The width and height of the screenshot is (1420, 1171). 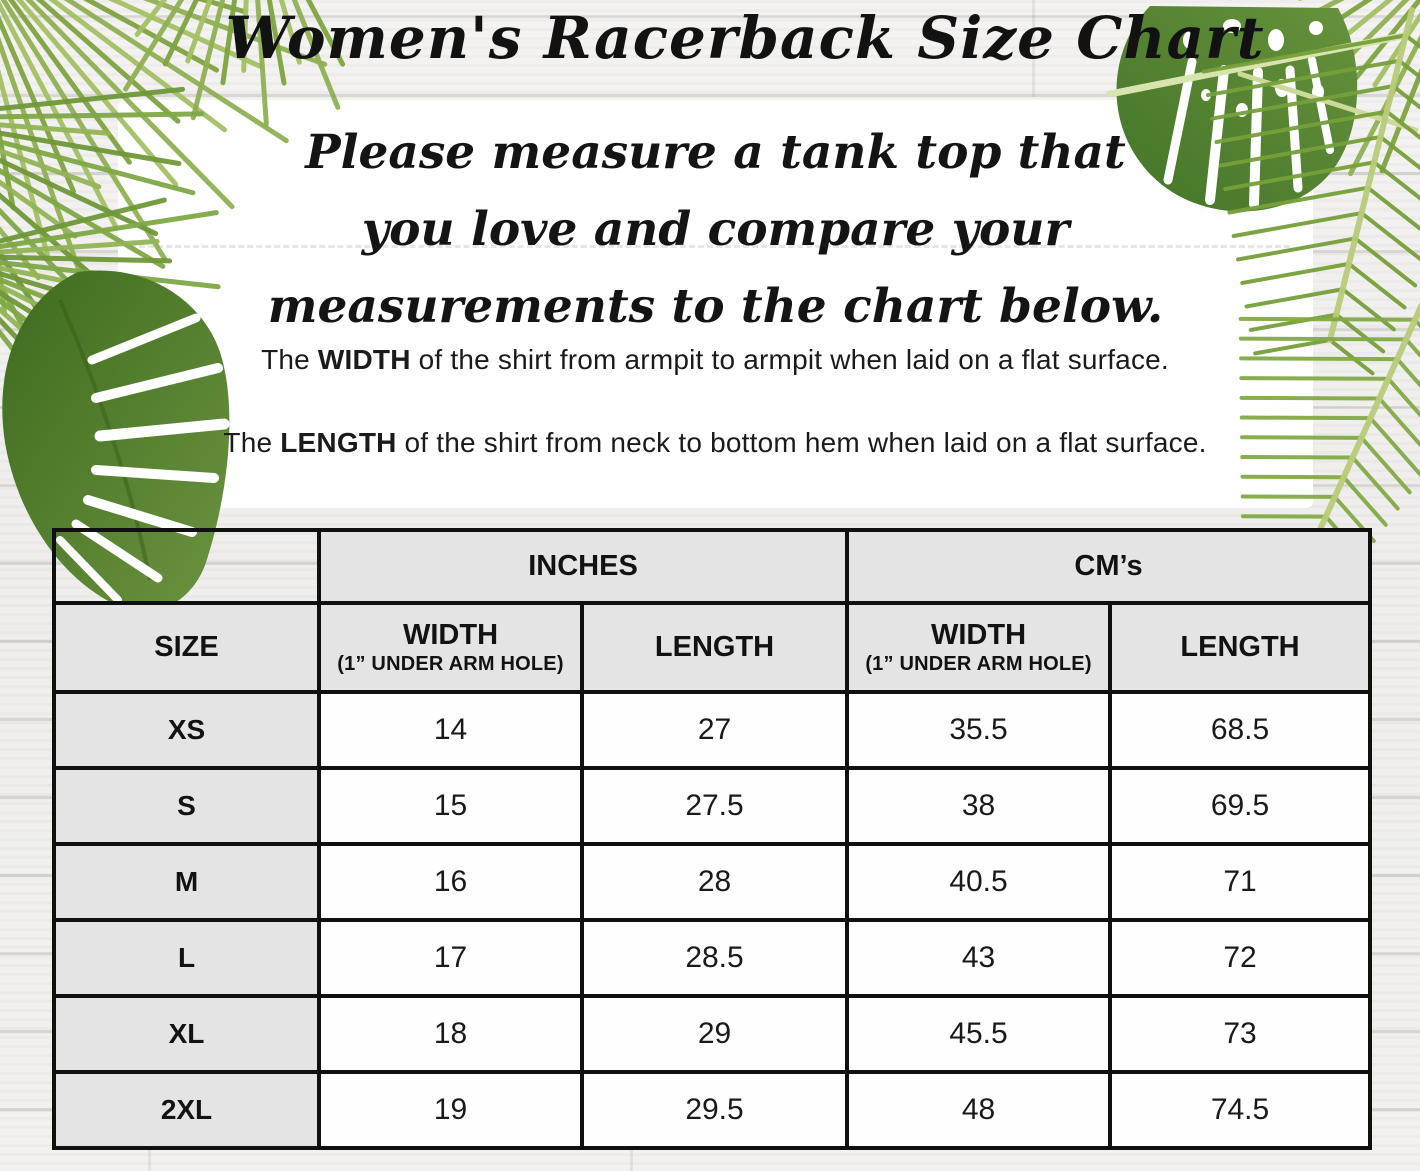 I want to click on table-row-2xl: 2XL 19 29.5 48 74.5, so click(x=712, y=1110).